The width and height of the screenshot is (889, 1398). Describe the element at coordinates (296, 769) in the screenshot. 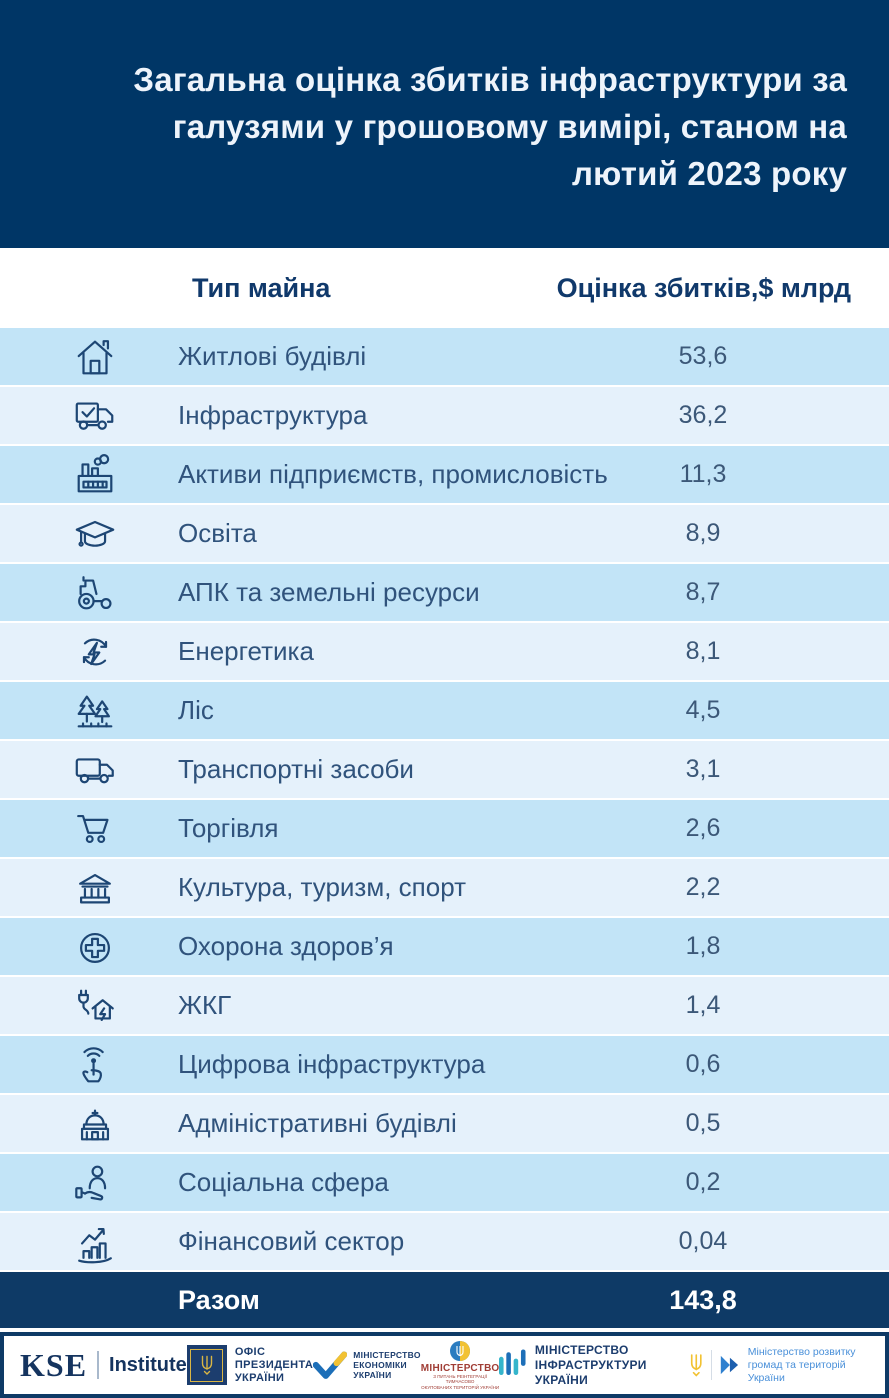

I see `row-label: Транспортні засоби` at that location.